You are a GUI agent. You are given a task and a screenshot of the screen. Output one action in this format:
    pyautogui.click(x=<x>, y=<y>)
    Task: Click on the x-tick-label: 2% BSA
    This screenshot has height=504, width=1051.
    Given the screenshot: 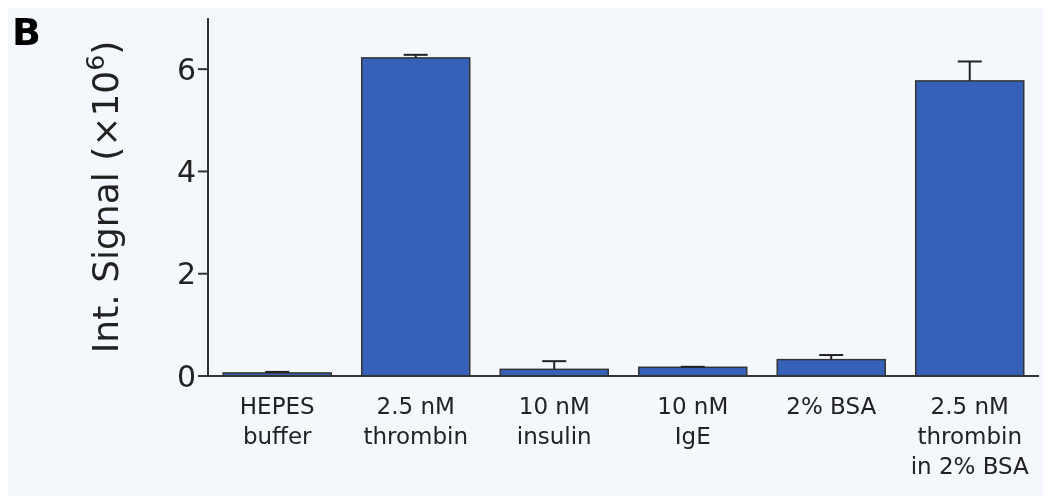 What is the action you would take?
    pyautogui.click(x=831, y=406)
    